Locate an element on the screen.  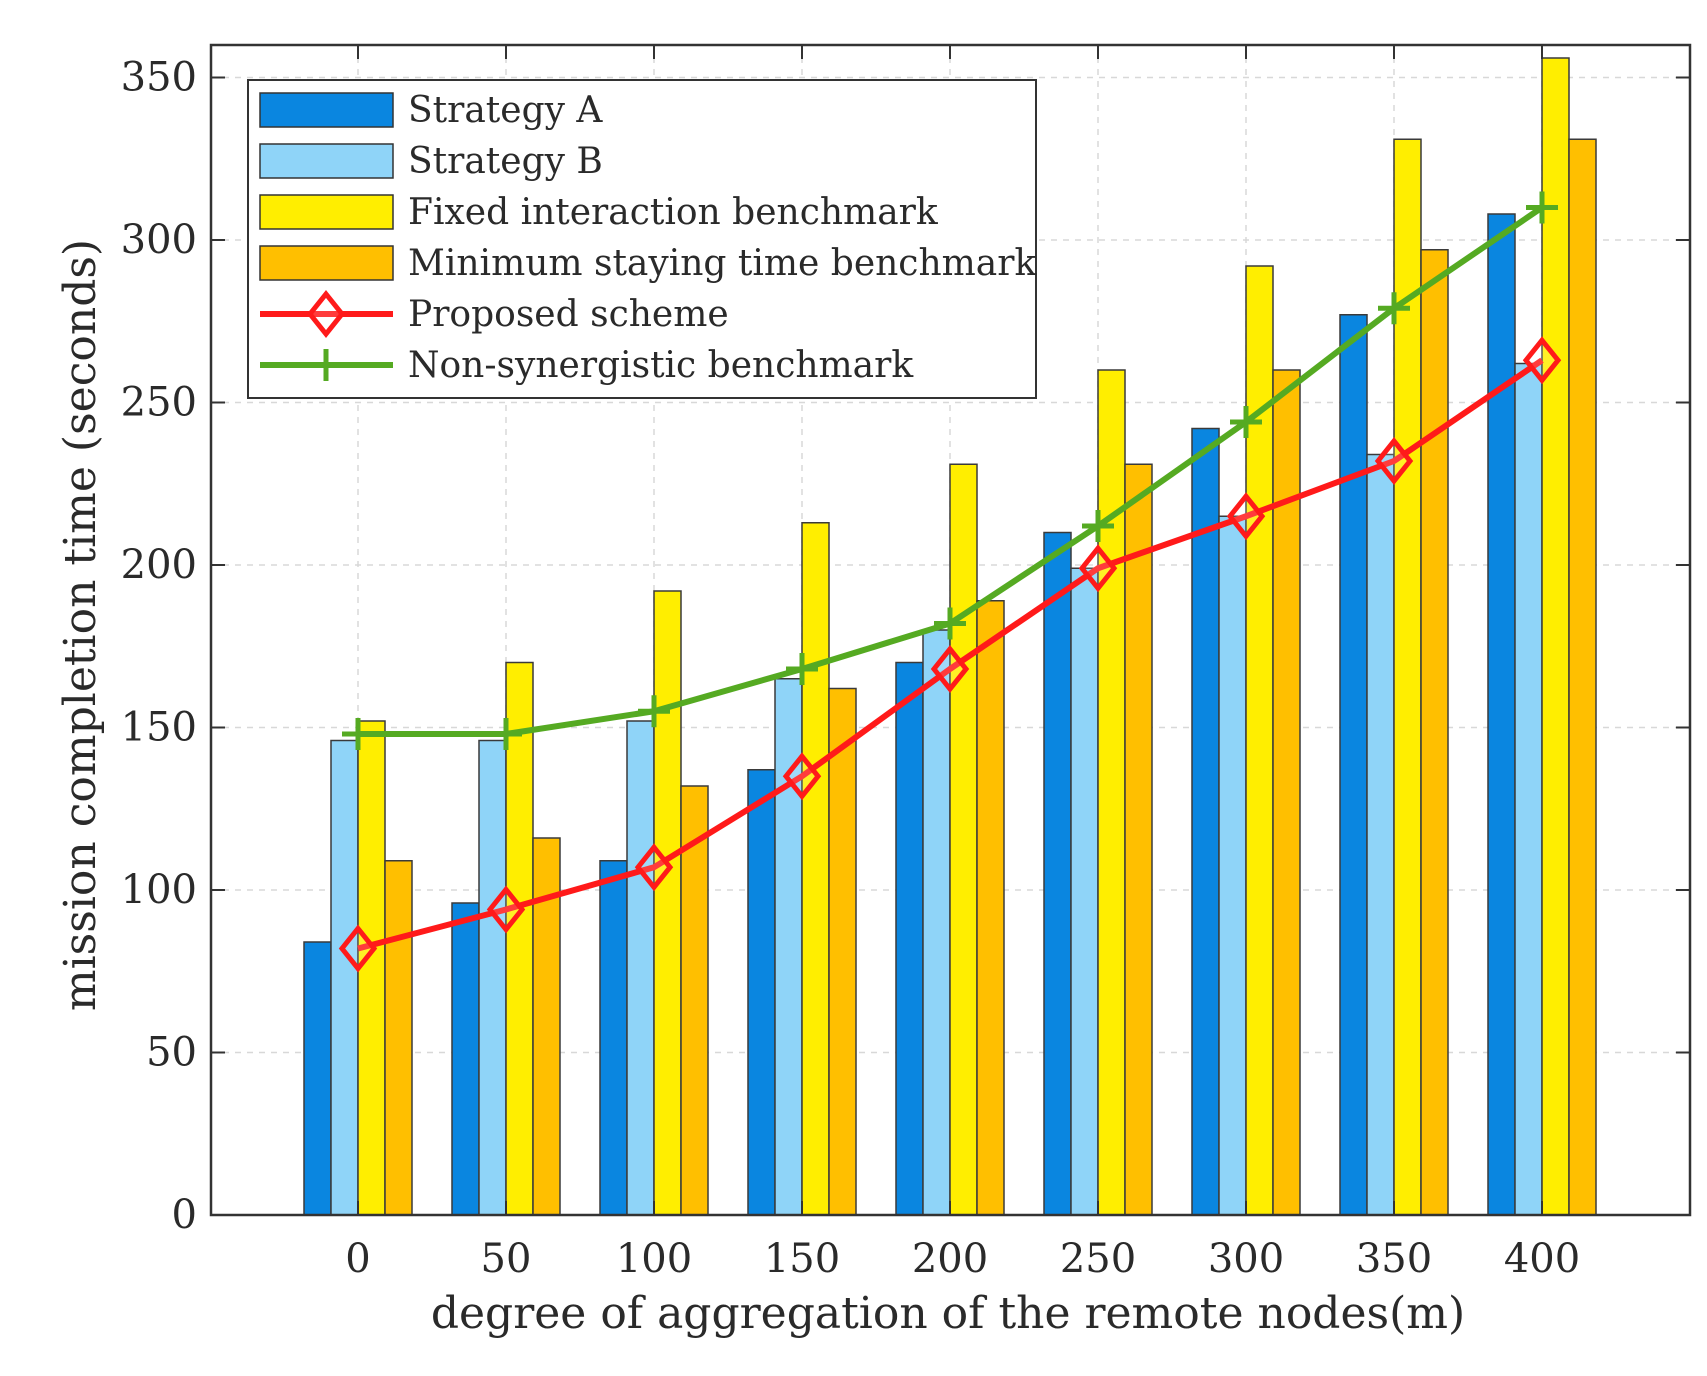
y-tick-label: 100 is located at coordinates (159, 890).